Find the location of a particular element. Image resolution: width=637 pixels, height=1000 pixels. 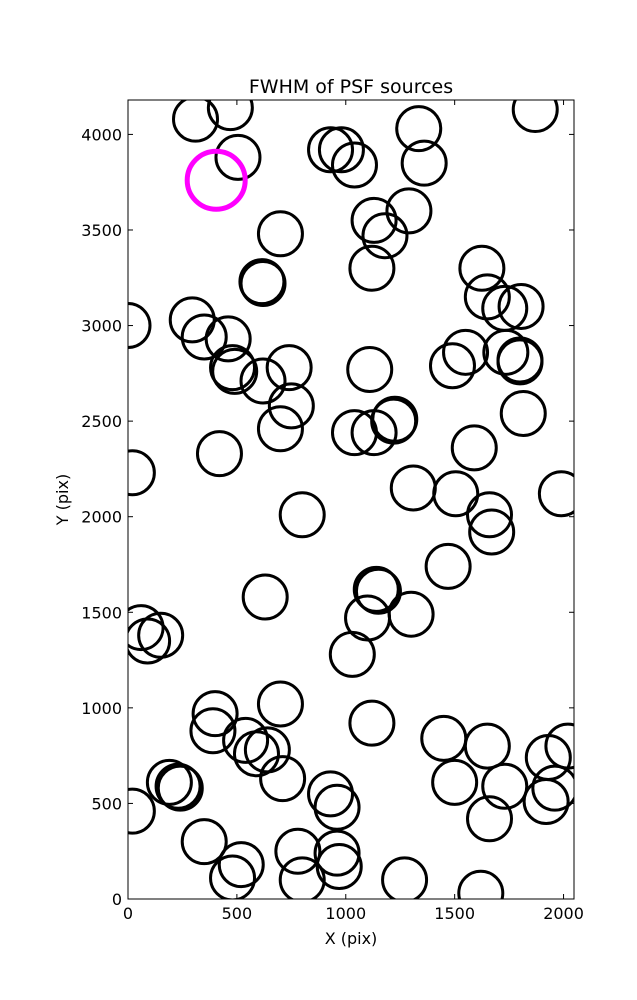

y-tick-label: 2000 is located at coordinates (101, 517).